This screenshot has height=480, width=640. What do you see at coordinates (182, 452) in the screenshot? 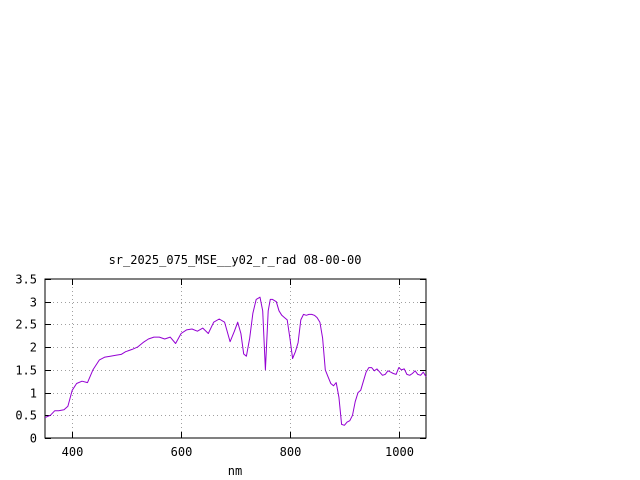
I see `x-tick-label: 600` at bounding box center [182, 452].